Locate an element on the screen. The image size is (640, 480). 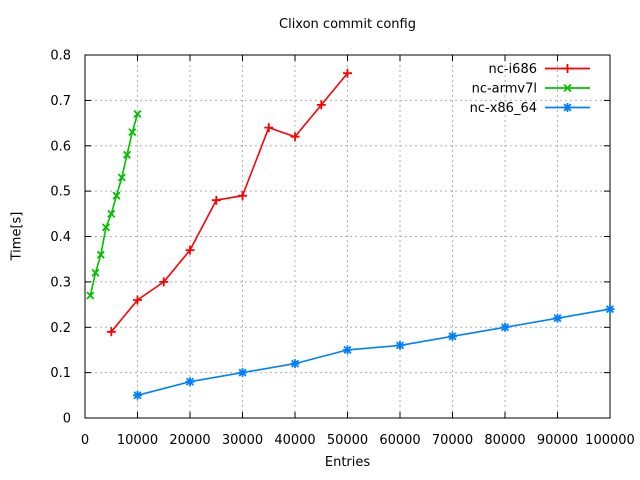
x-tick-label: 30000 is located at coordinates (242, 440).